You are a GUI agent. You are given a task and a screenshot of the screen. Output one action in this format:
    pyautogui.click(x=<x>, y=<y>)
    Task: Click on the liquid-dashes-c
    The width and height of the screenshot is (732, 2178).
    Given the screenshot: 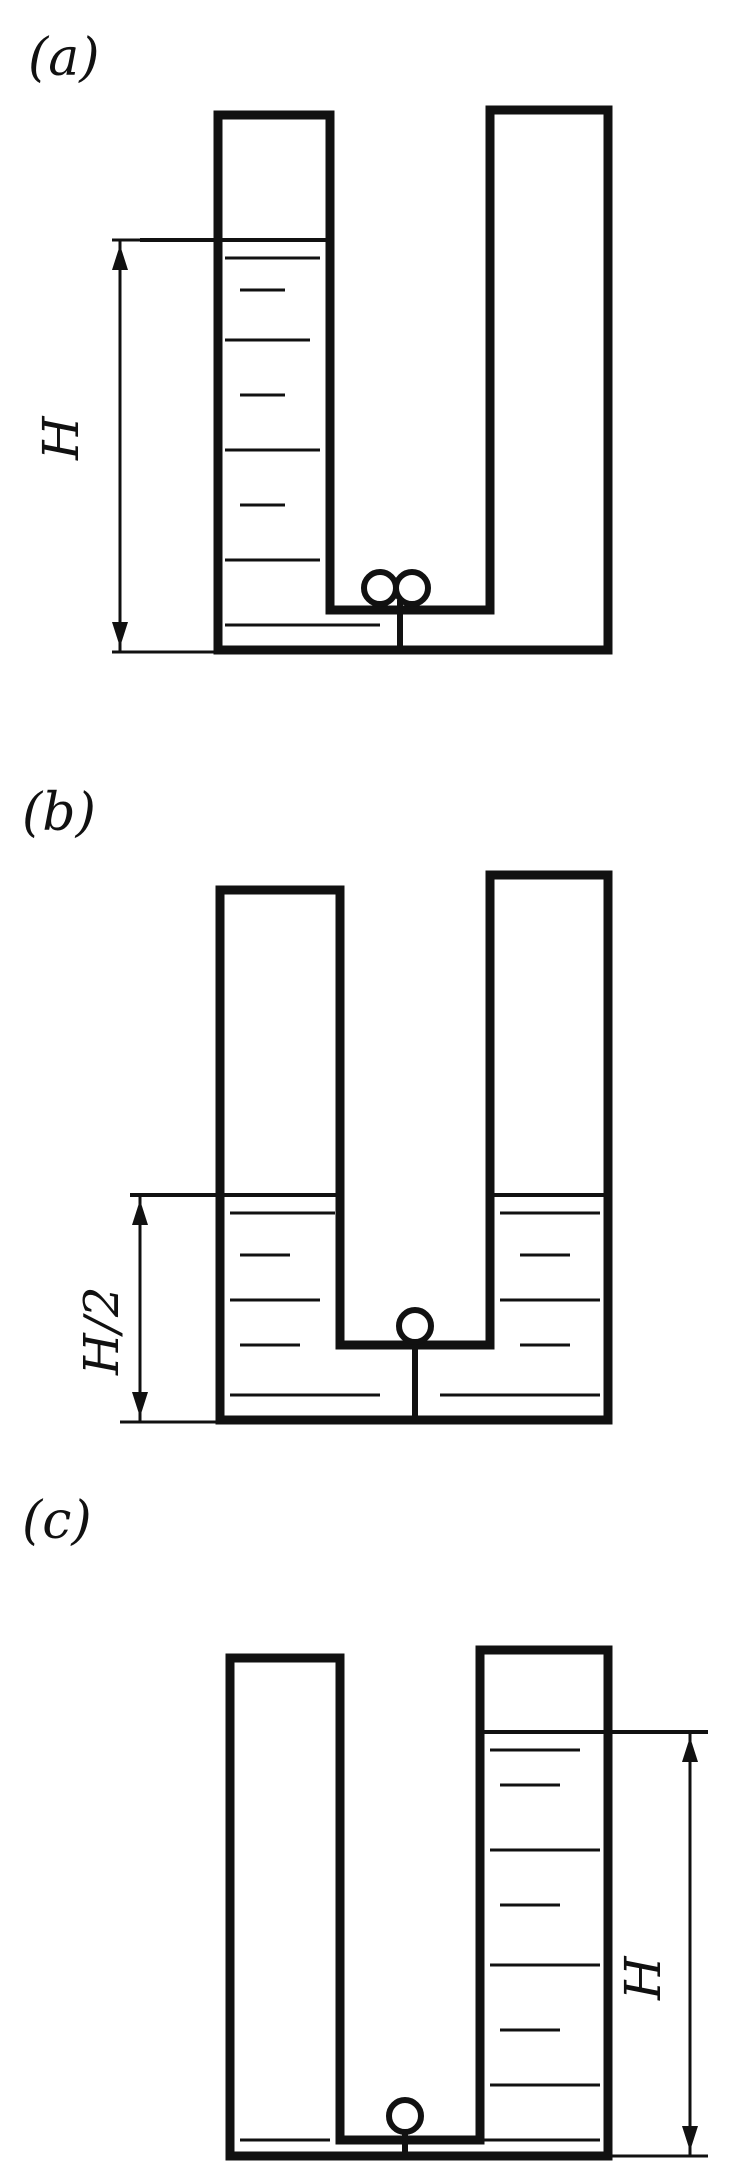 What is the action you would take?
    pyautogui.click(x=420, y=1945)
    